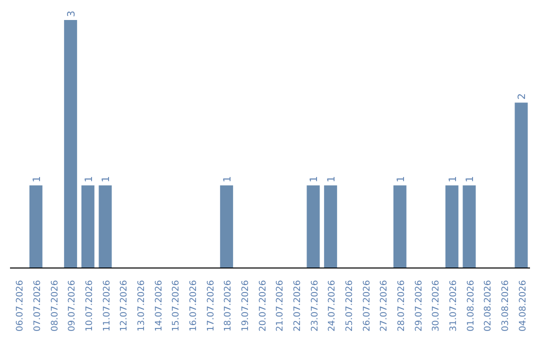 Image resolution: width=540 pixels, height=340 pixels. Describe the element at coordinates (437, 306) in the screenshot. I see `x-tick-label: 30.07.2026` at that location.